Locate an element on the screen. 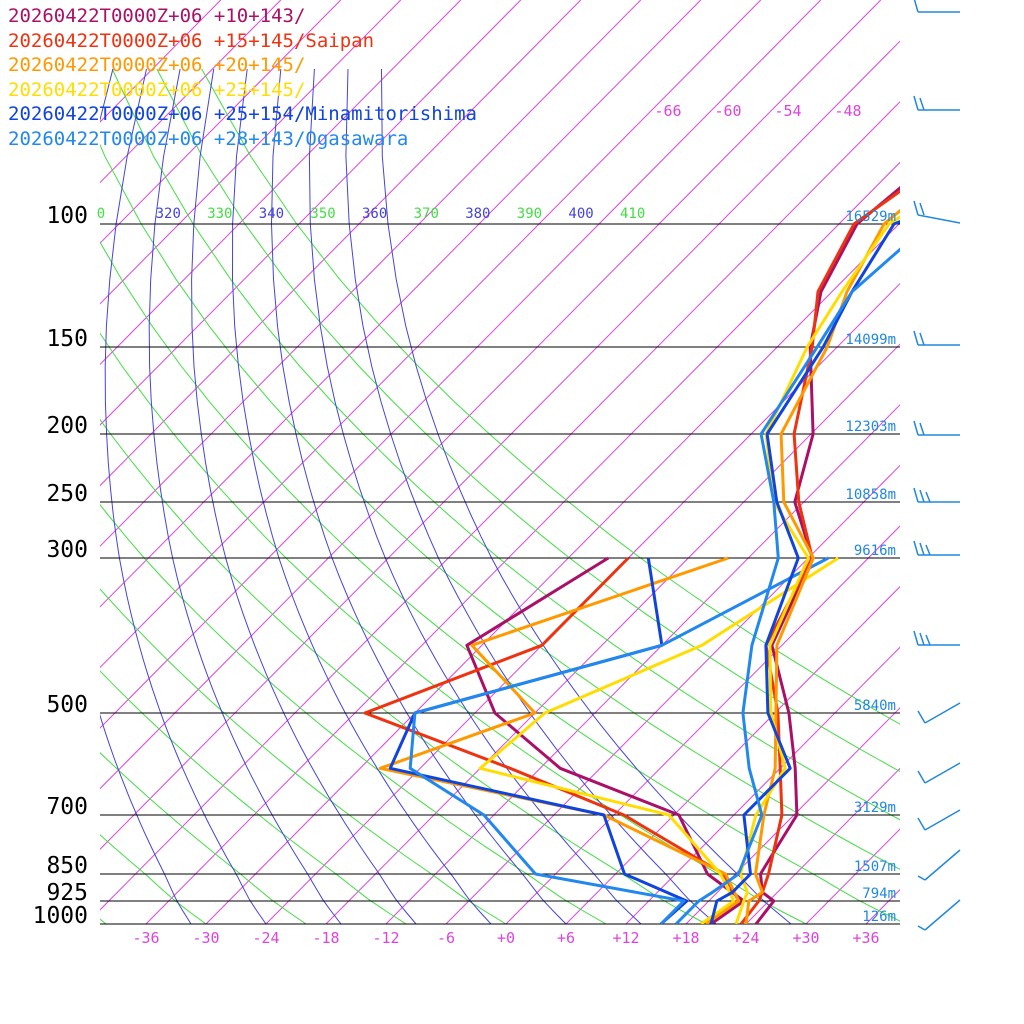 The width and height of the screenshot is (1024, 1024). theta-label: 330 is located at coordinates (219, 214).